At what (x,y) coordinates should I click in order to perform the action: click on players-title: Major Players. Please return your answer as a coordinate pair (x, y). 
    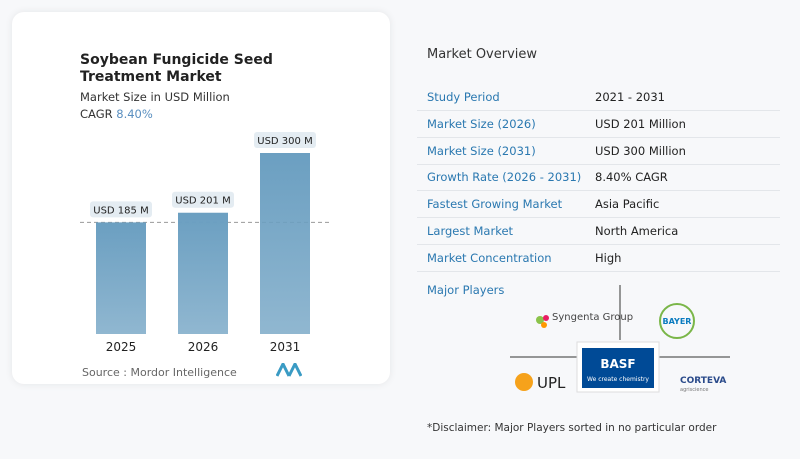
    Looking at the image, I should click on (466, 290).